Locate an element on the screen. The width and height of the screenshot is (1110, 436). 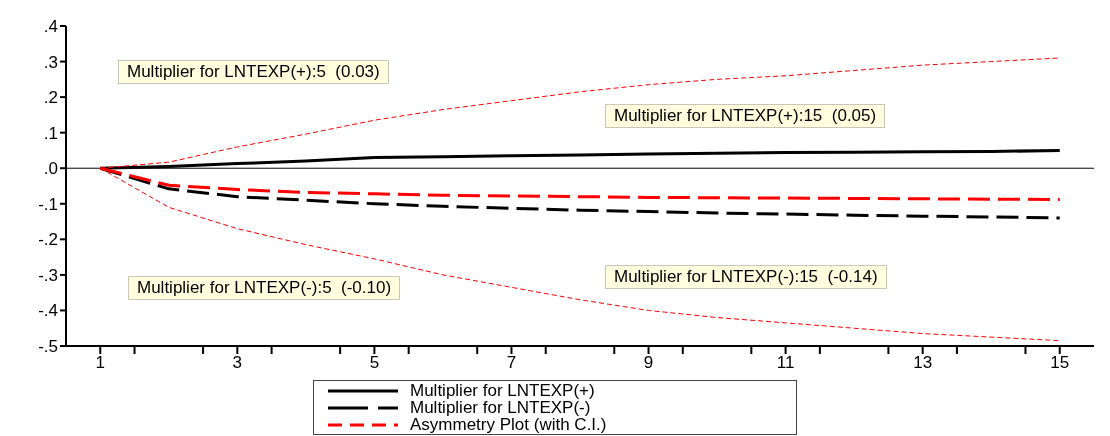
annotation: Multiplier for LNTEXP(-):5 (-0.10) is located at coordinates (264, 288).